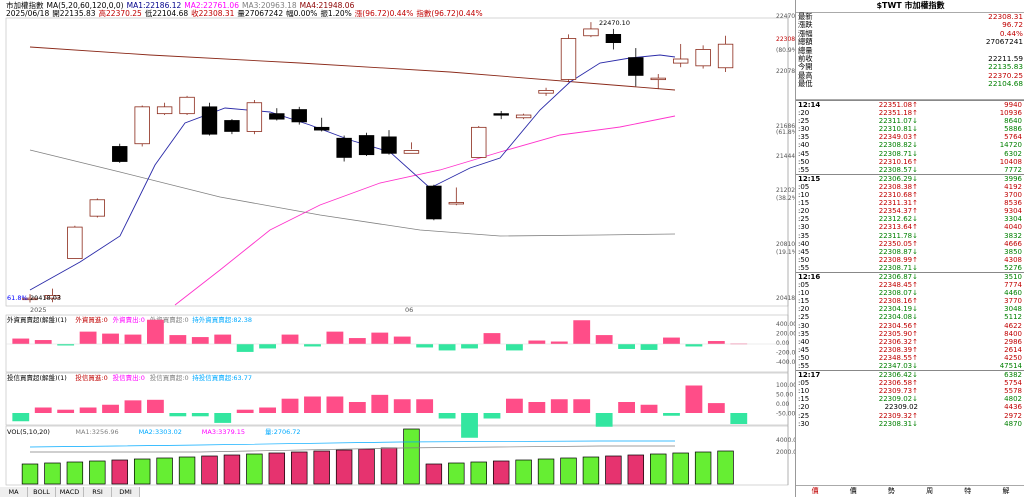 The image size is (1024, 497). Describe the element at coordinates (910, 219) in the screenshot. I see `tick-row: :25 22312.62↓ 3304` at that location.